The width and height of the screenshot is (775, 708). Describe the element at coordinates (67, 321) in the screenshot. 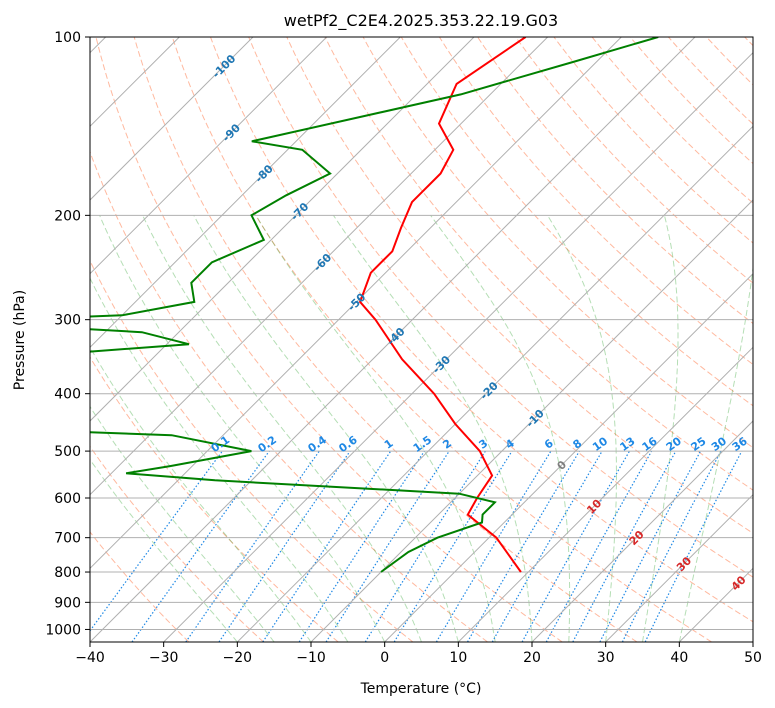

I see `y-tick-label: 300` at that location.